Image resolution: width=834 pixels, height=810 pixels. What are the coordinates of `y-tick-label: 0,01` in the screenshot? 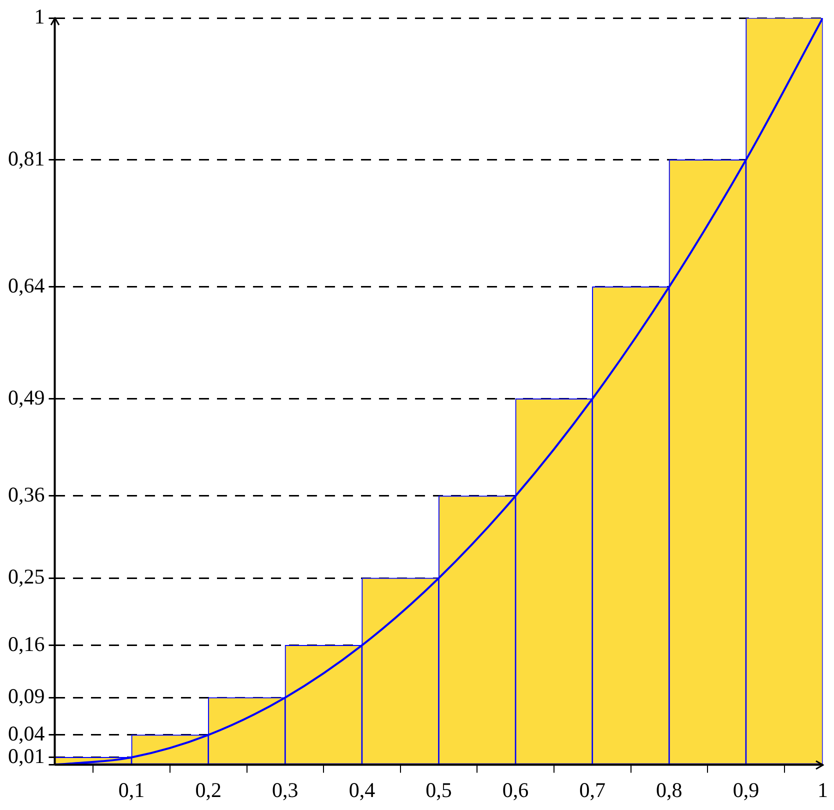 It's located at (26, 756).